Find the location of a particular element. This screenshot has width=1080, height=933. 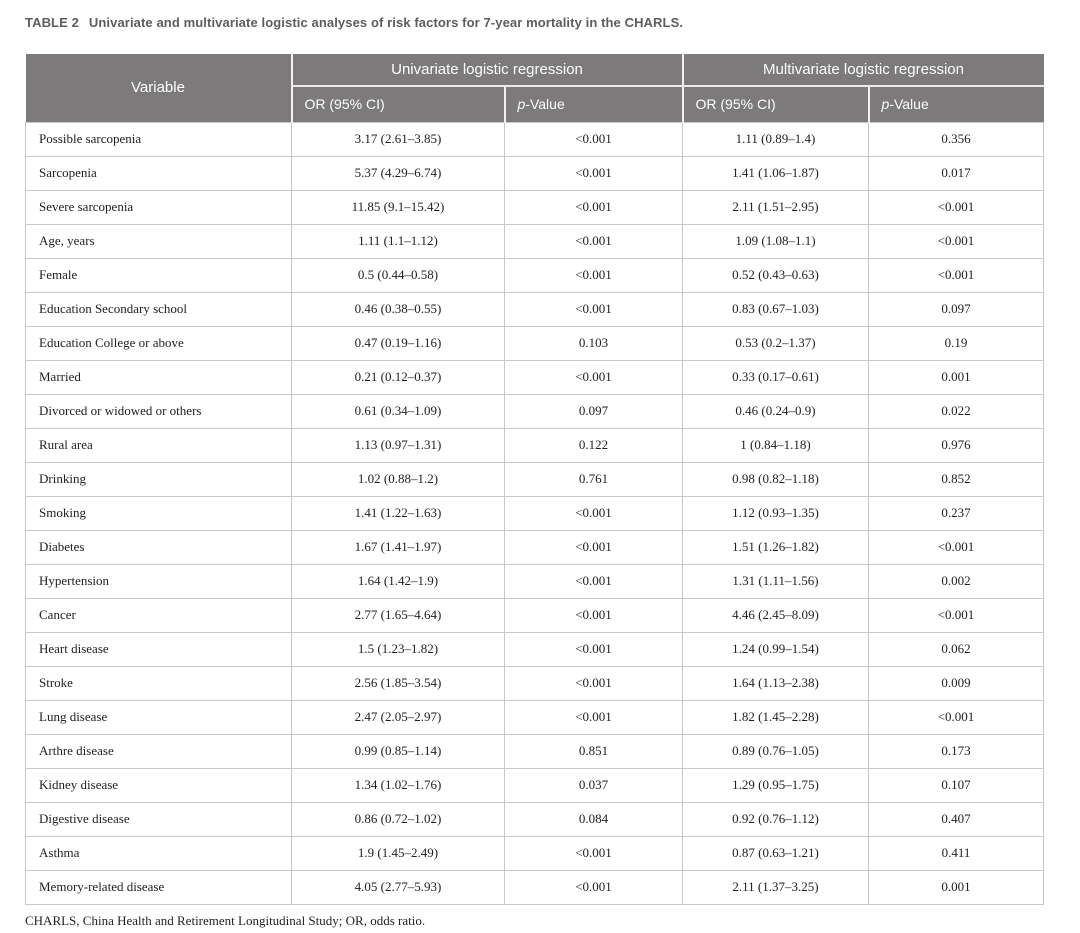

row-univariate-or-cell: 0.61 (0.34–1.09) is located at coordinates (398, 411).